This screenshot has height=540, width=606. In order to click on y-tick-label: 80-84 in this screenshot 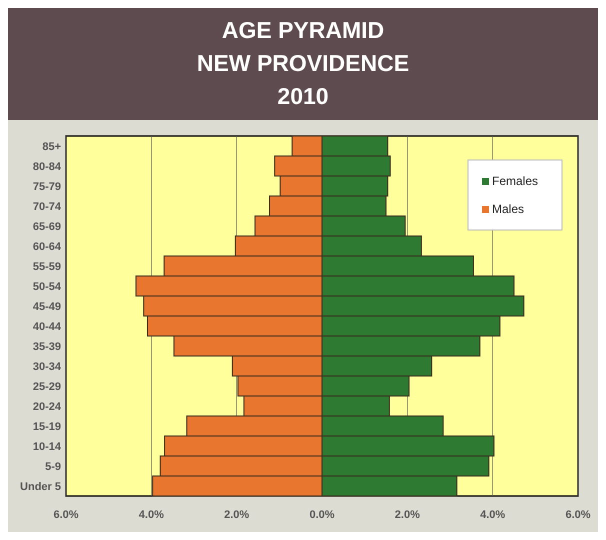, I will do `click(47, 167)`.